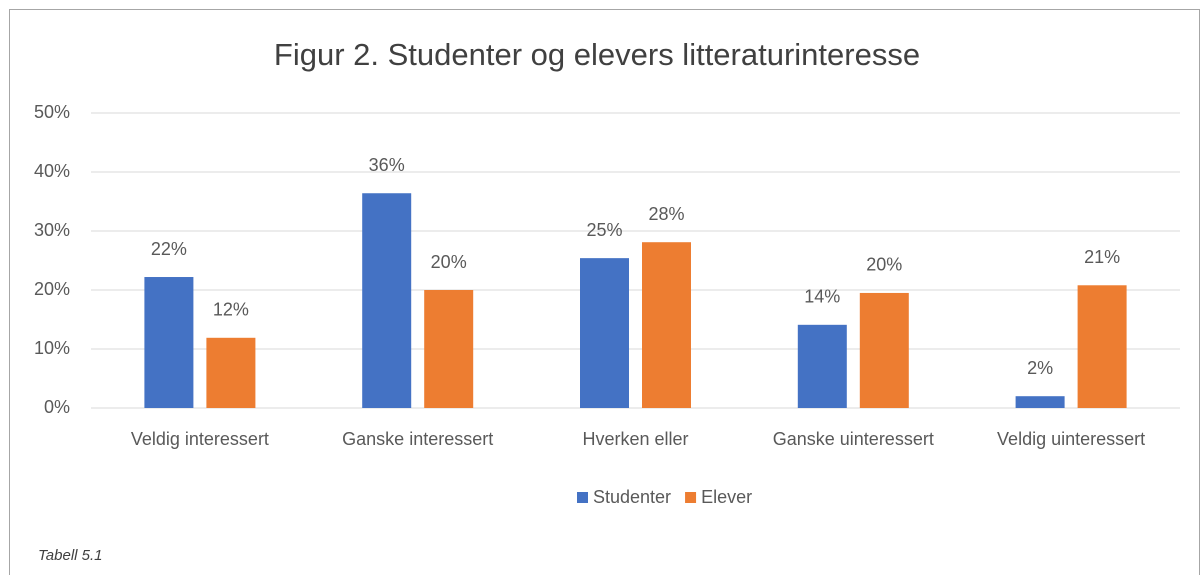  What do you see at coordinates (604, 230) in the screenshot?
I see `data-label: 25%` at bounding box center [604, 230].